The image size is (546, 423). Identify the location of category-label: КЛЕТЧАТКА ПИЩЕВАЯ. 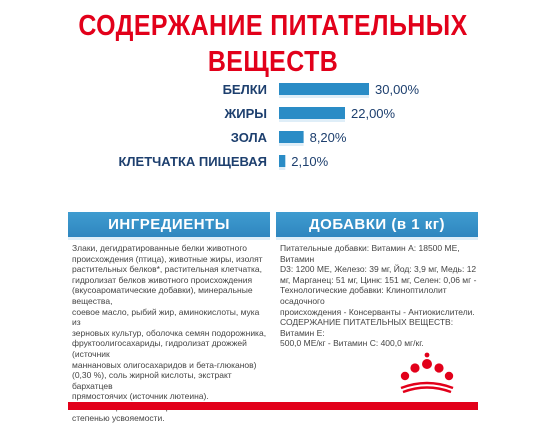
(193, 161).